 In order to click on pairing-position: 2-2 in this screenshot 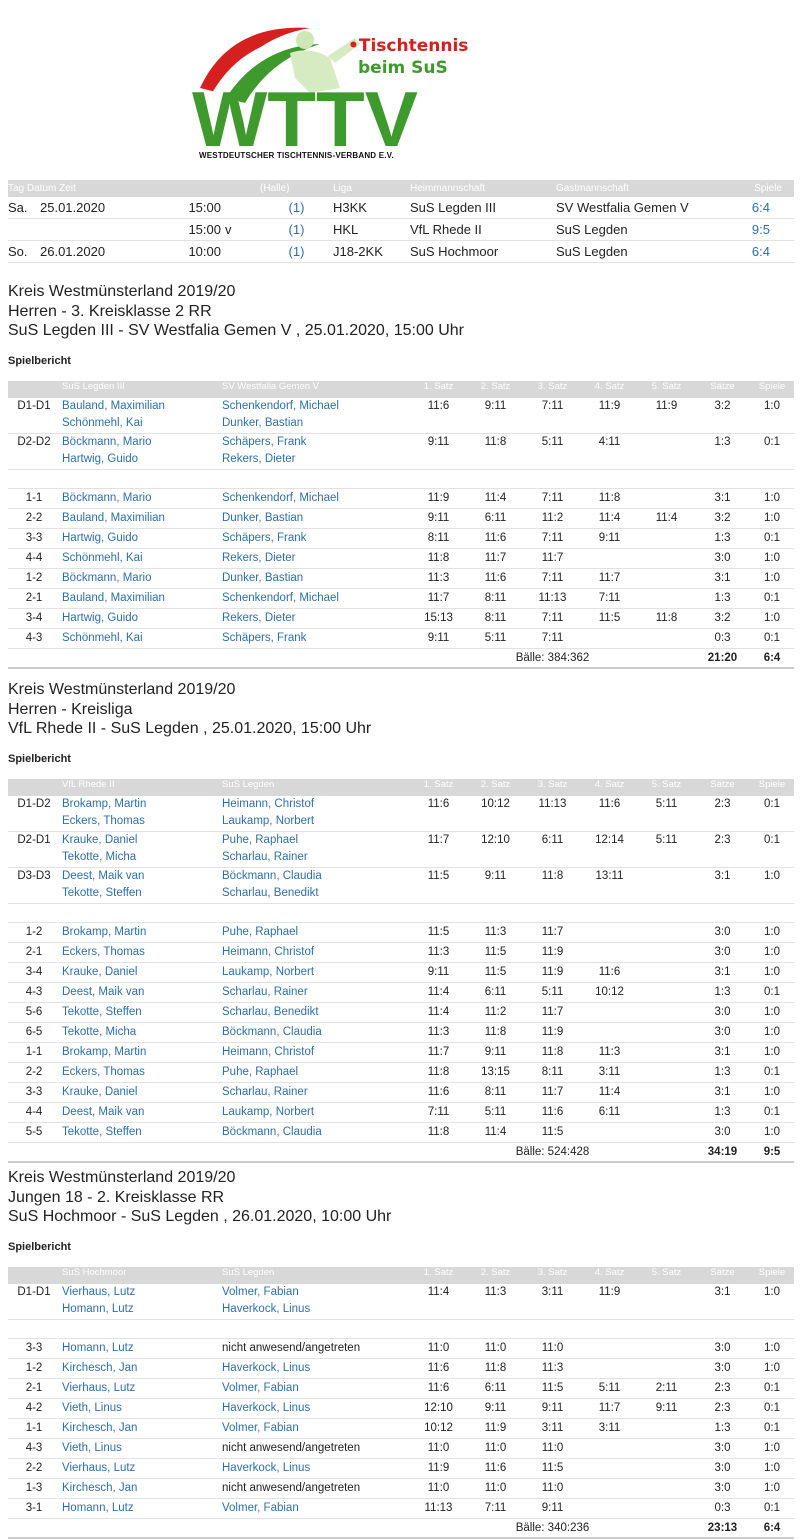, I will do `click(34, 518)`.